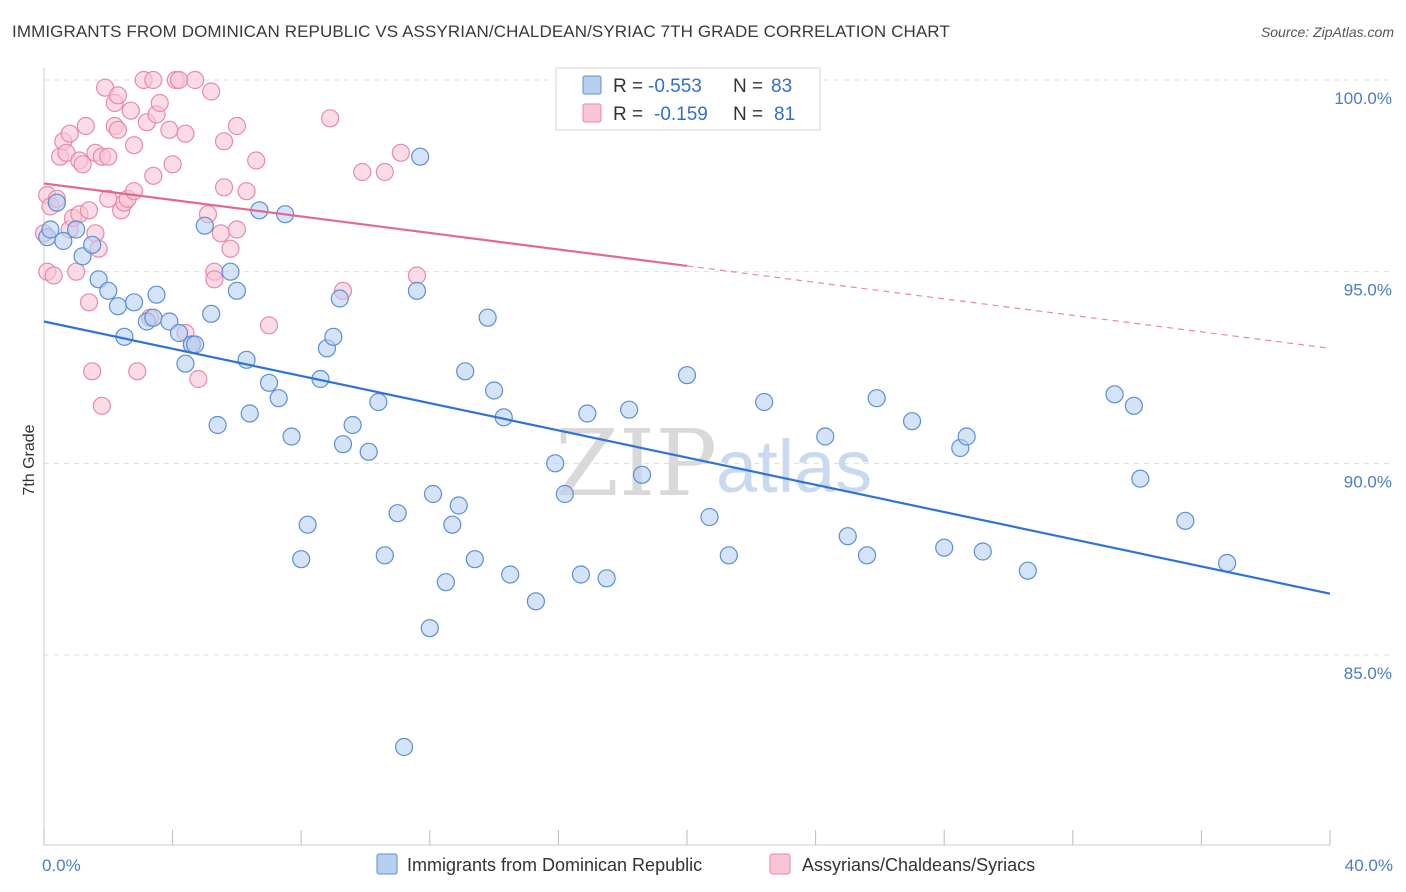  I want to click on stats-blue-r-label: R =, so click(628, 86).